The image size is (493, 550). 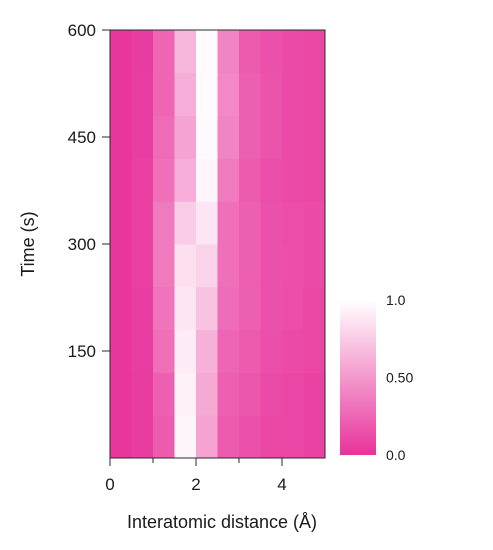 I want to click on x-axis: 0 2 4, so click(x=196, y=476).